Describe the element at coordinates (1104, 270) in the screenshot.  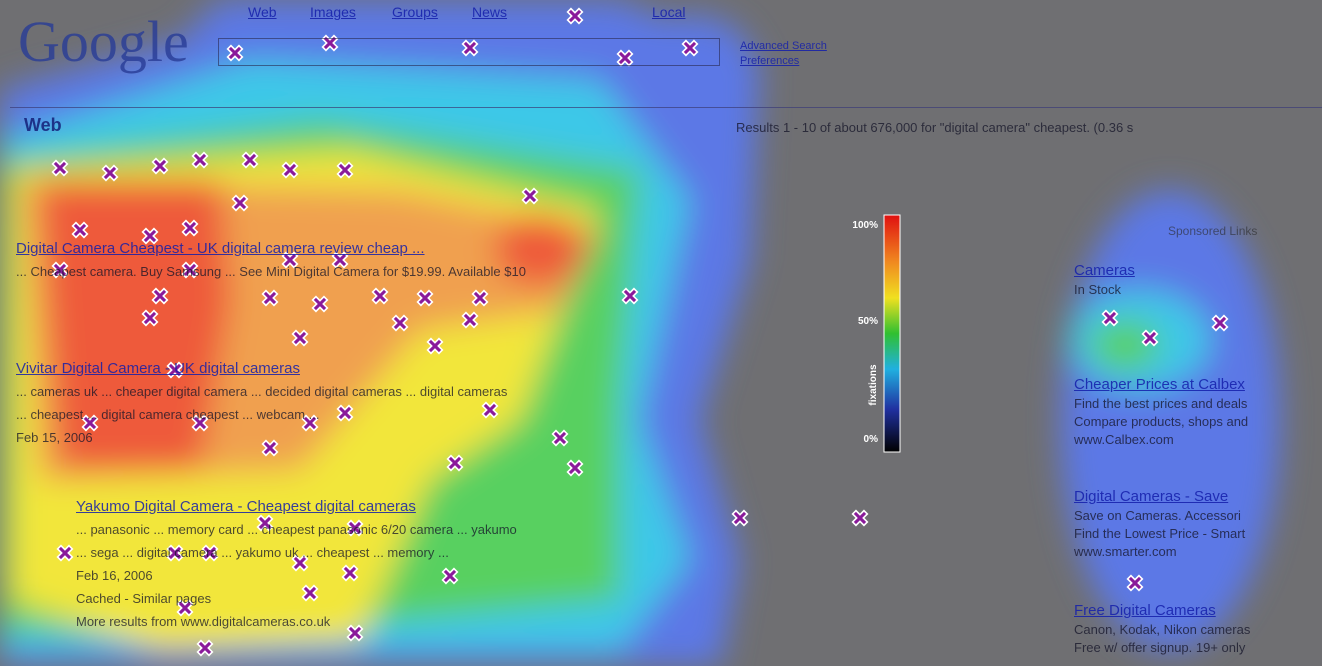
I see `ad-title: Cameras` at that location.